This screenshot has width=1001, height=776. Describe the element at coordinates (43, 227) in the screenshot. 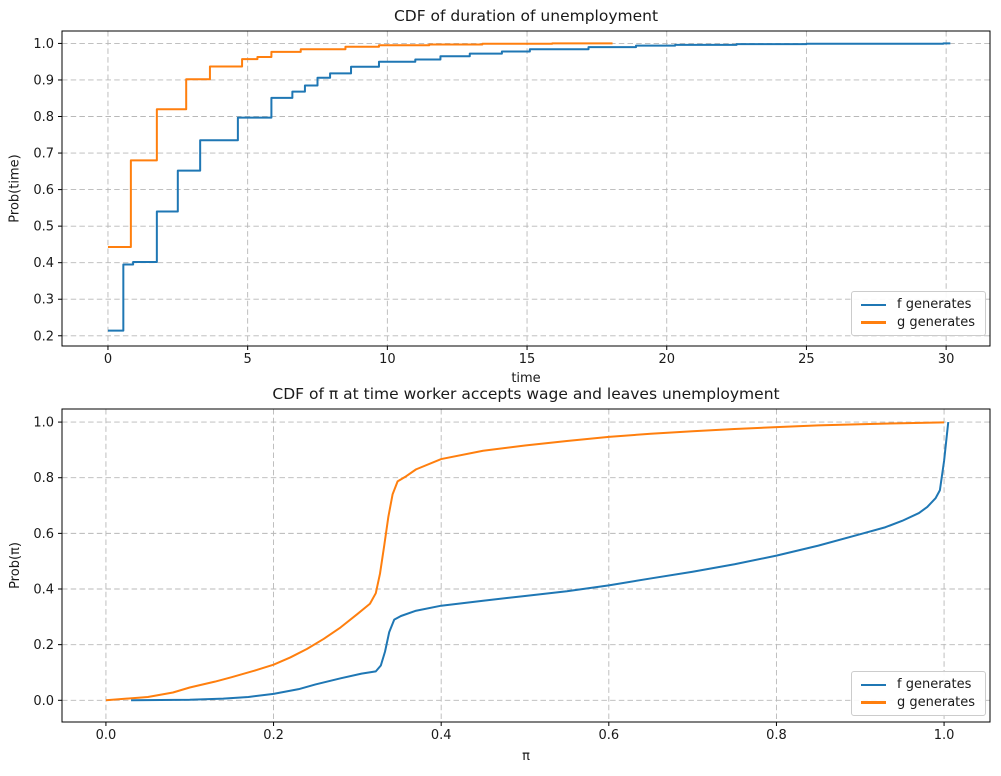

I see `svg-text: 0.5` at that location.